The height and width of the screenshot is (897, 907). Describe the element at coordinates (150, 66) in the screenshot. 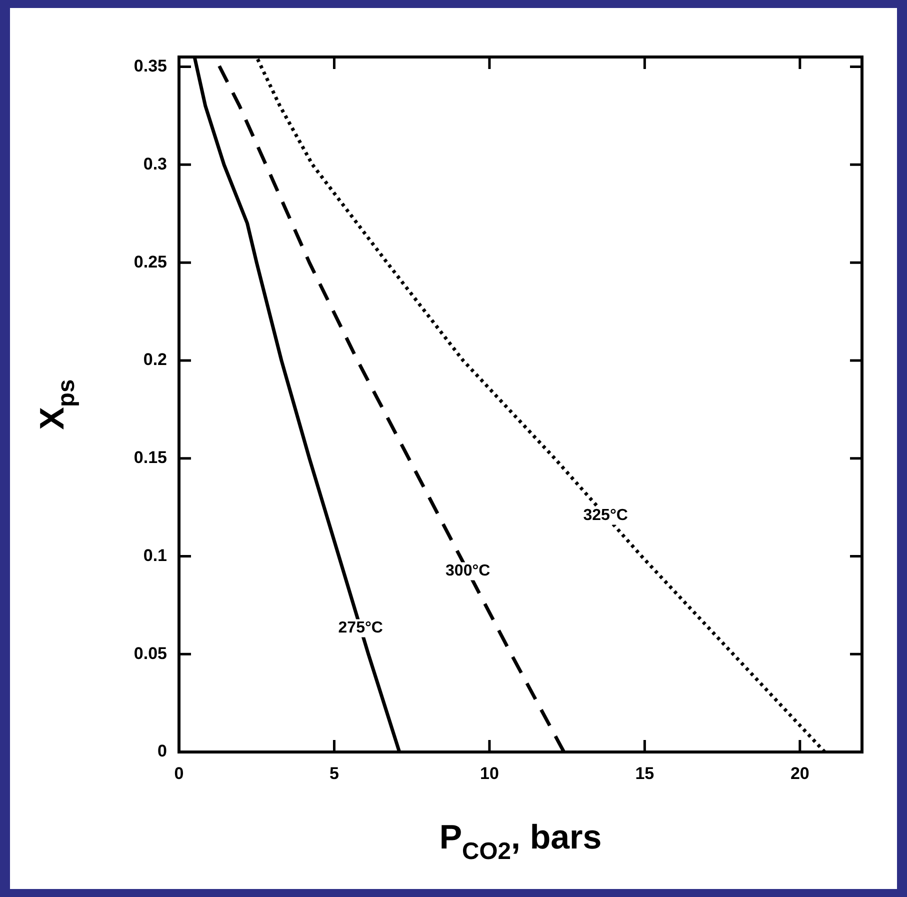

I see `y-tick-label: 0.35` at that location.